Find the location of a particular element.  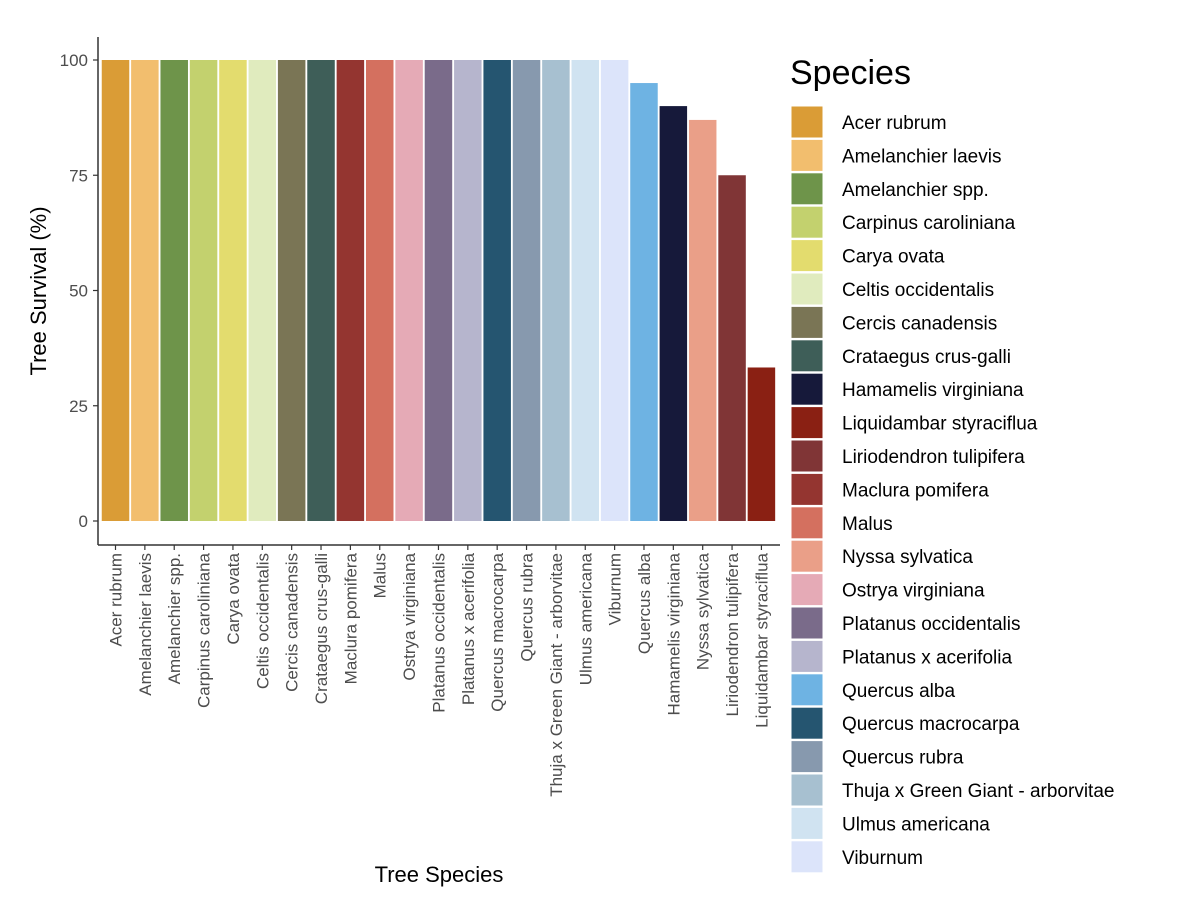

y-tick-label: 0 is located at coordinates (83, 521).